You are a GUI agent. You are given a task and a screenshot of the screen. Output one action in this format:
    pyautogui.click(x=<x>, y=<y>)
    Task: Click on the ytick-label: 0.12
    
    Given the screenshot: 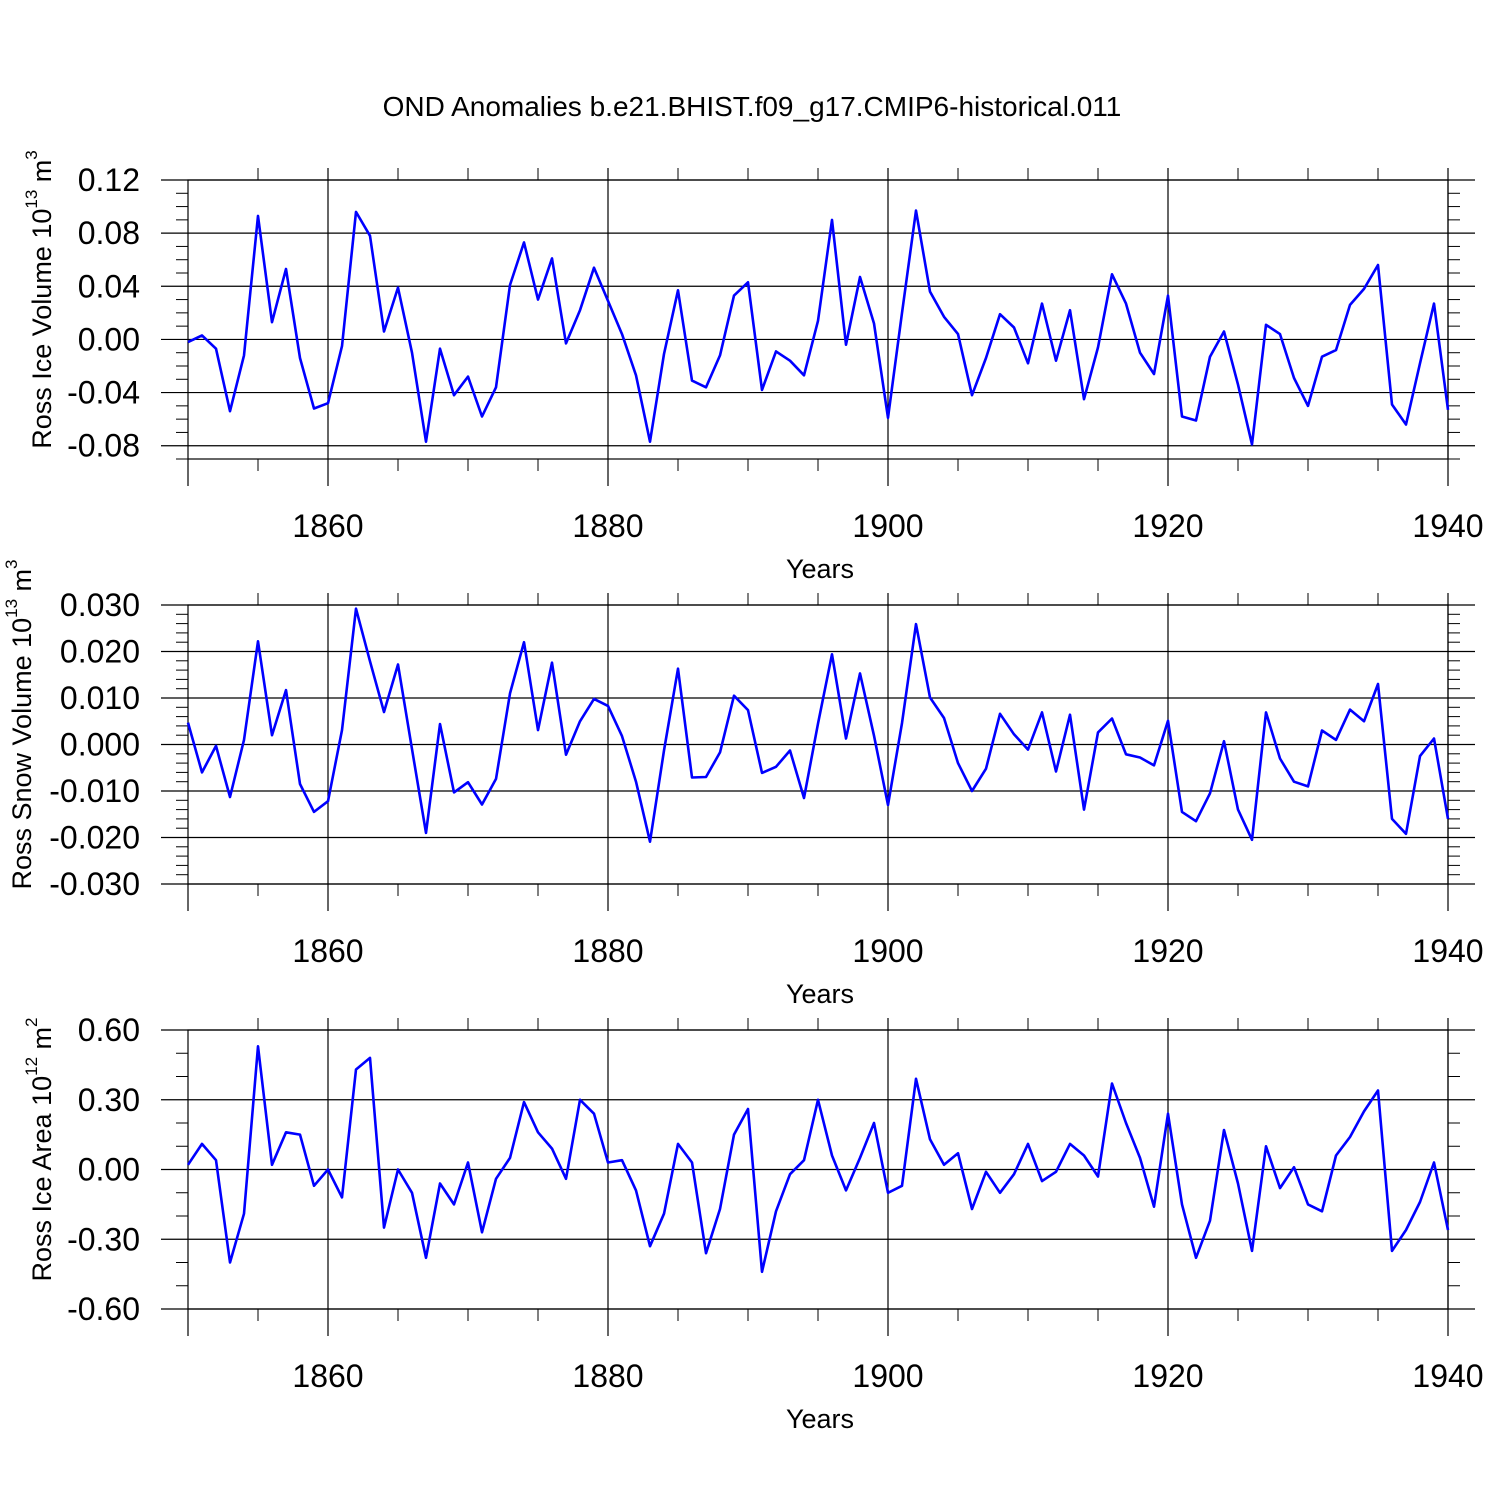 What is the action you would take?
    pyautogui.click(x=109, y=180)
    